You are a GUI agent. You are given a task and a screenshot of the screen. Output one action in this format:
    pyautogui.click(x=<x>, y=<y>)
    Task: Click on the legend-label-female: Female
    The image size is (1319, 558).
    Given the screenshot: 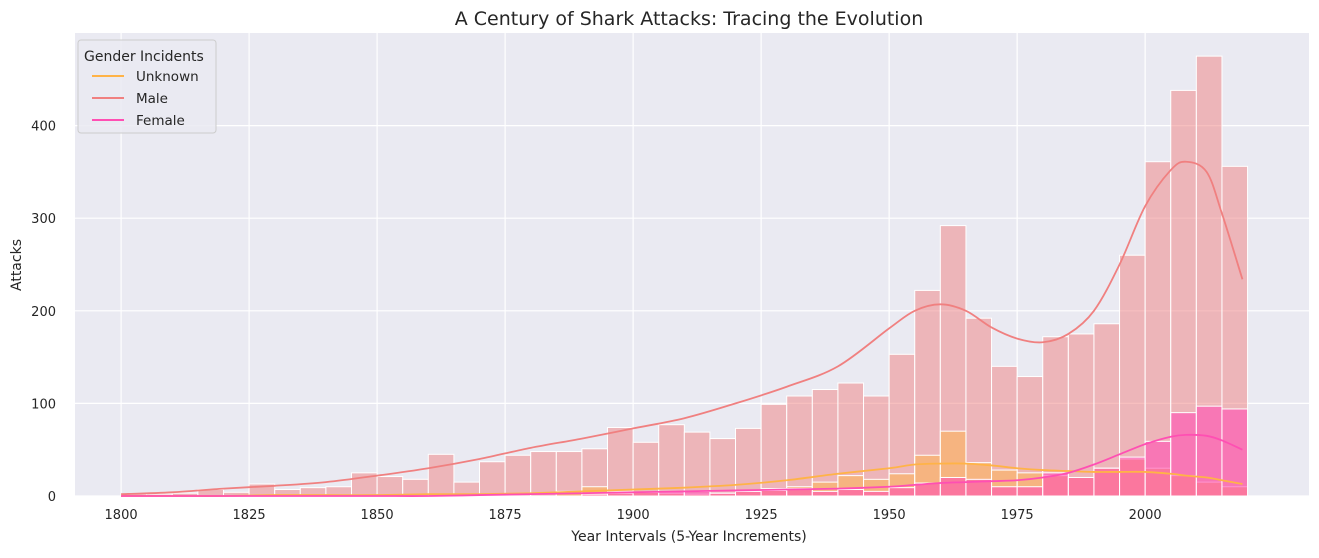 What is the action you would take?
    pyautogui.click(x=160, y=121)
    